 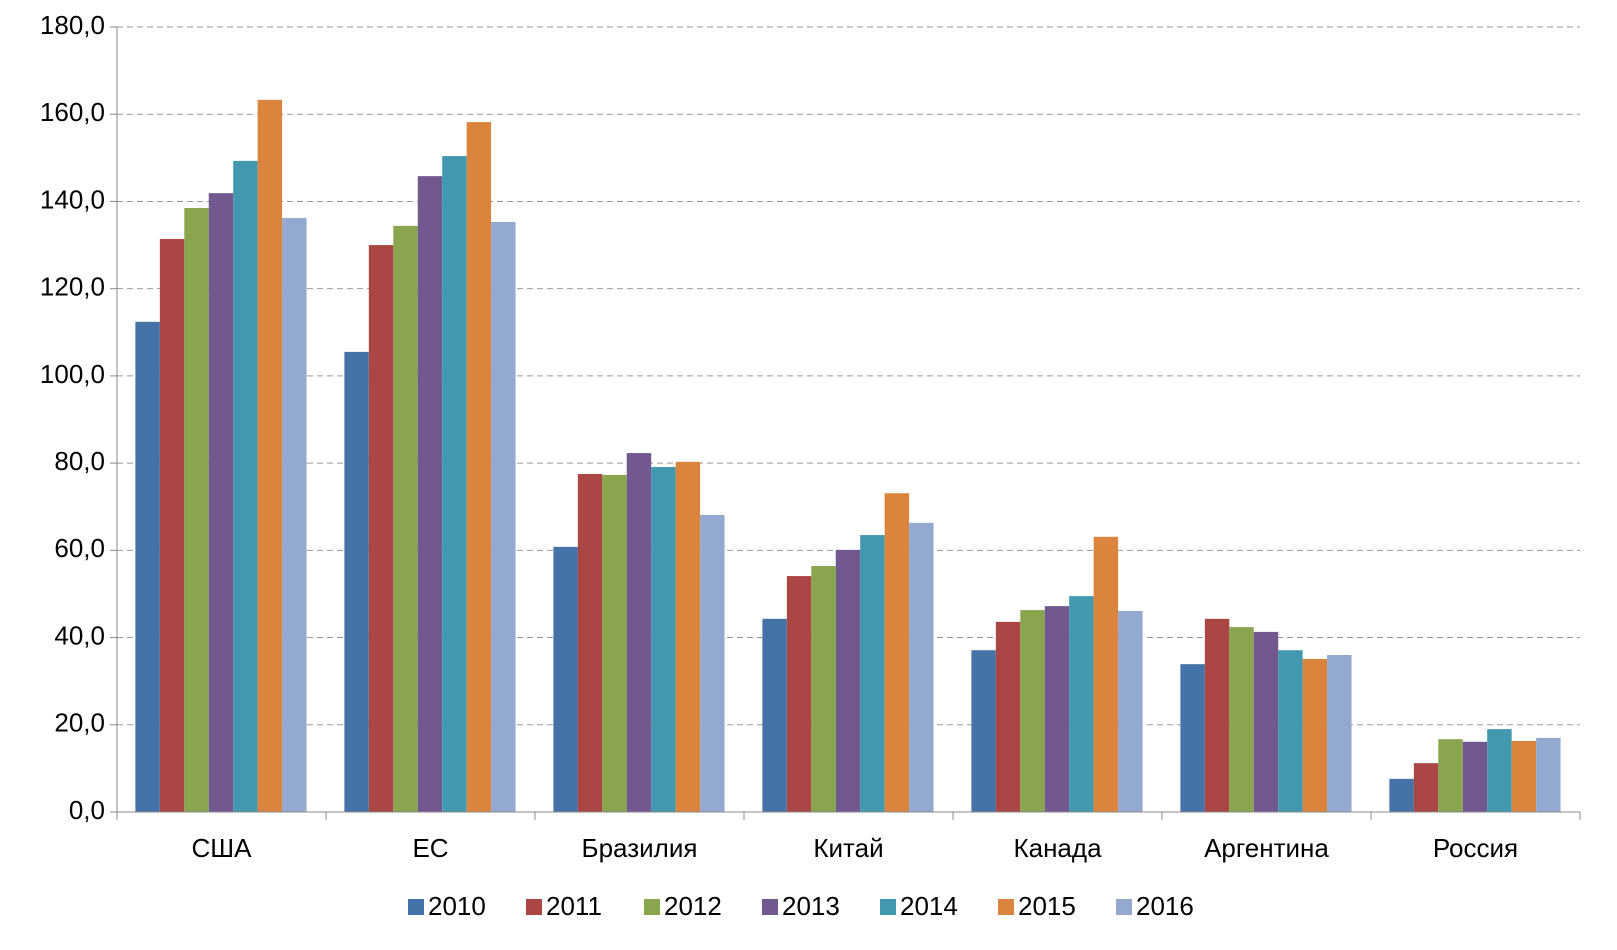 What do you see at coordinates (929, 906) in the screenshot?
I see `legend-label: 2014` at bounding box center [929, 906].